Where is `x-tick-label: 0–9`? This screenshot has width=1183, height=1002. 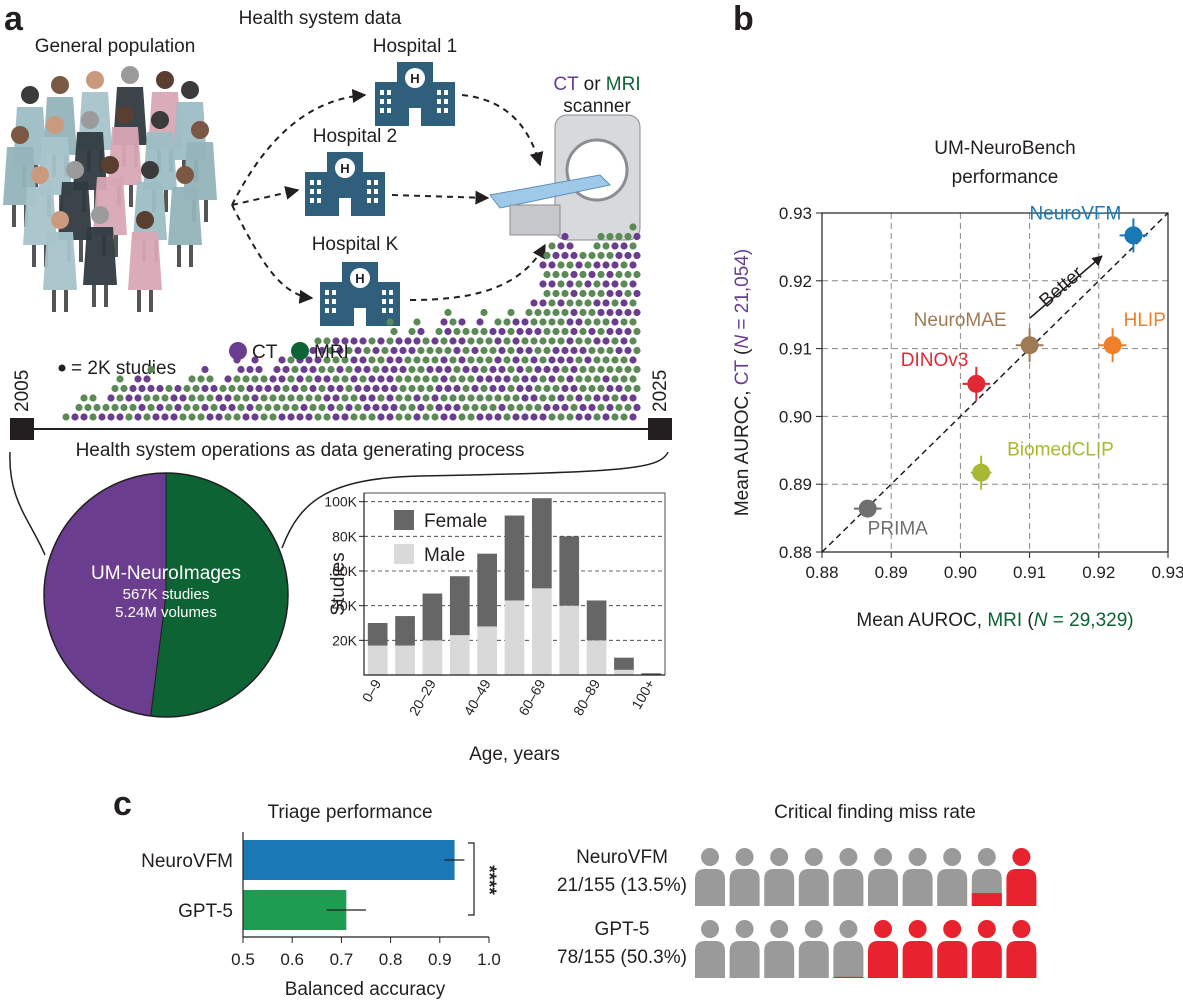
x-tick-label: 0–9 is located at coordinates (372, 690).